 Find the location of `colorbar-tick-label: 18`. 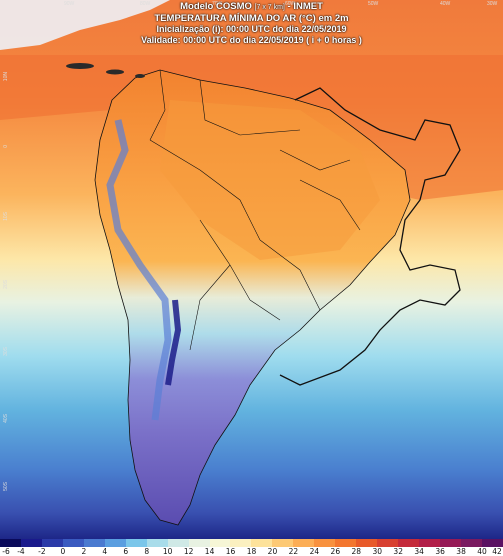

colorbar-tick-label: 18 is located at coordinates (251, 551).